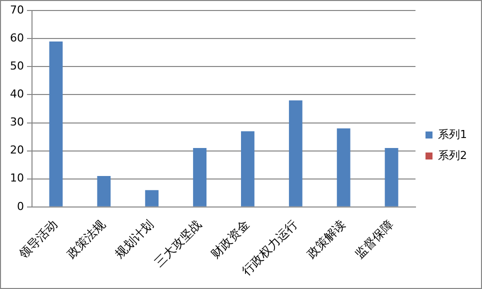 The height and width of the screenshot is (289, 482). I want to click on x-tick-label: 监督保障, so click(374, 239).